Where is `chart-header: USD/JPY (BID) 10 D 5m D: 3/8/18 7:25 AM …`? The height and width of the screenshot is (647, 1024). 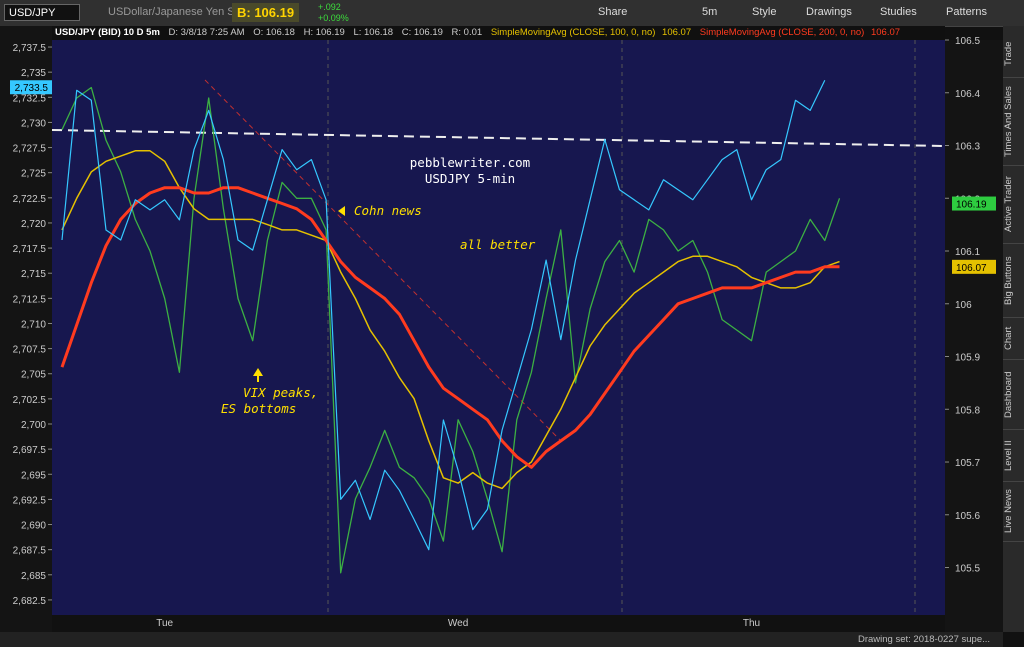
chart-header: USD/JPY (BID) 10 D 5m D: 3/8/18 7:25 AM … is located at coordinates (498, 33).